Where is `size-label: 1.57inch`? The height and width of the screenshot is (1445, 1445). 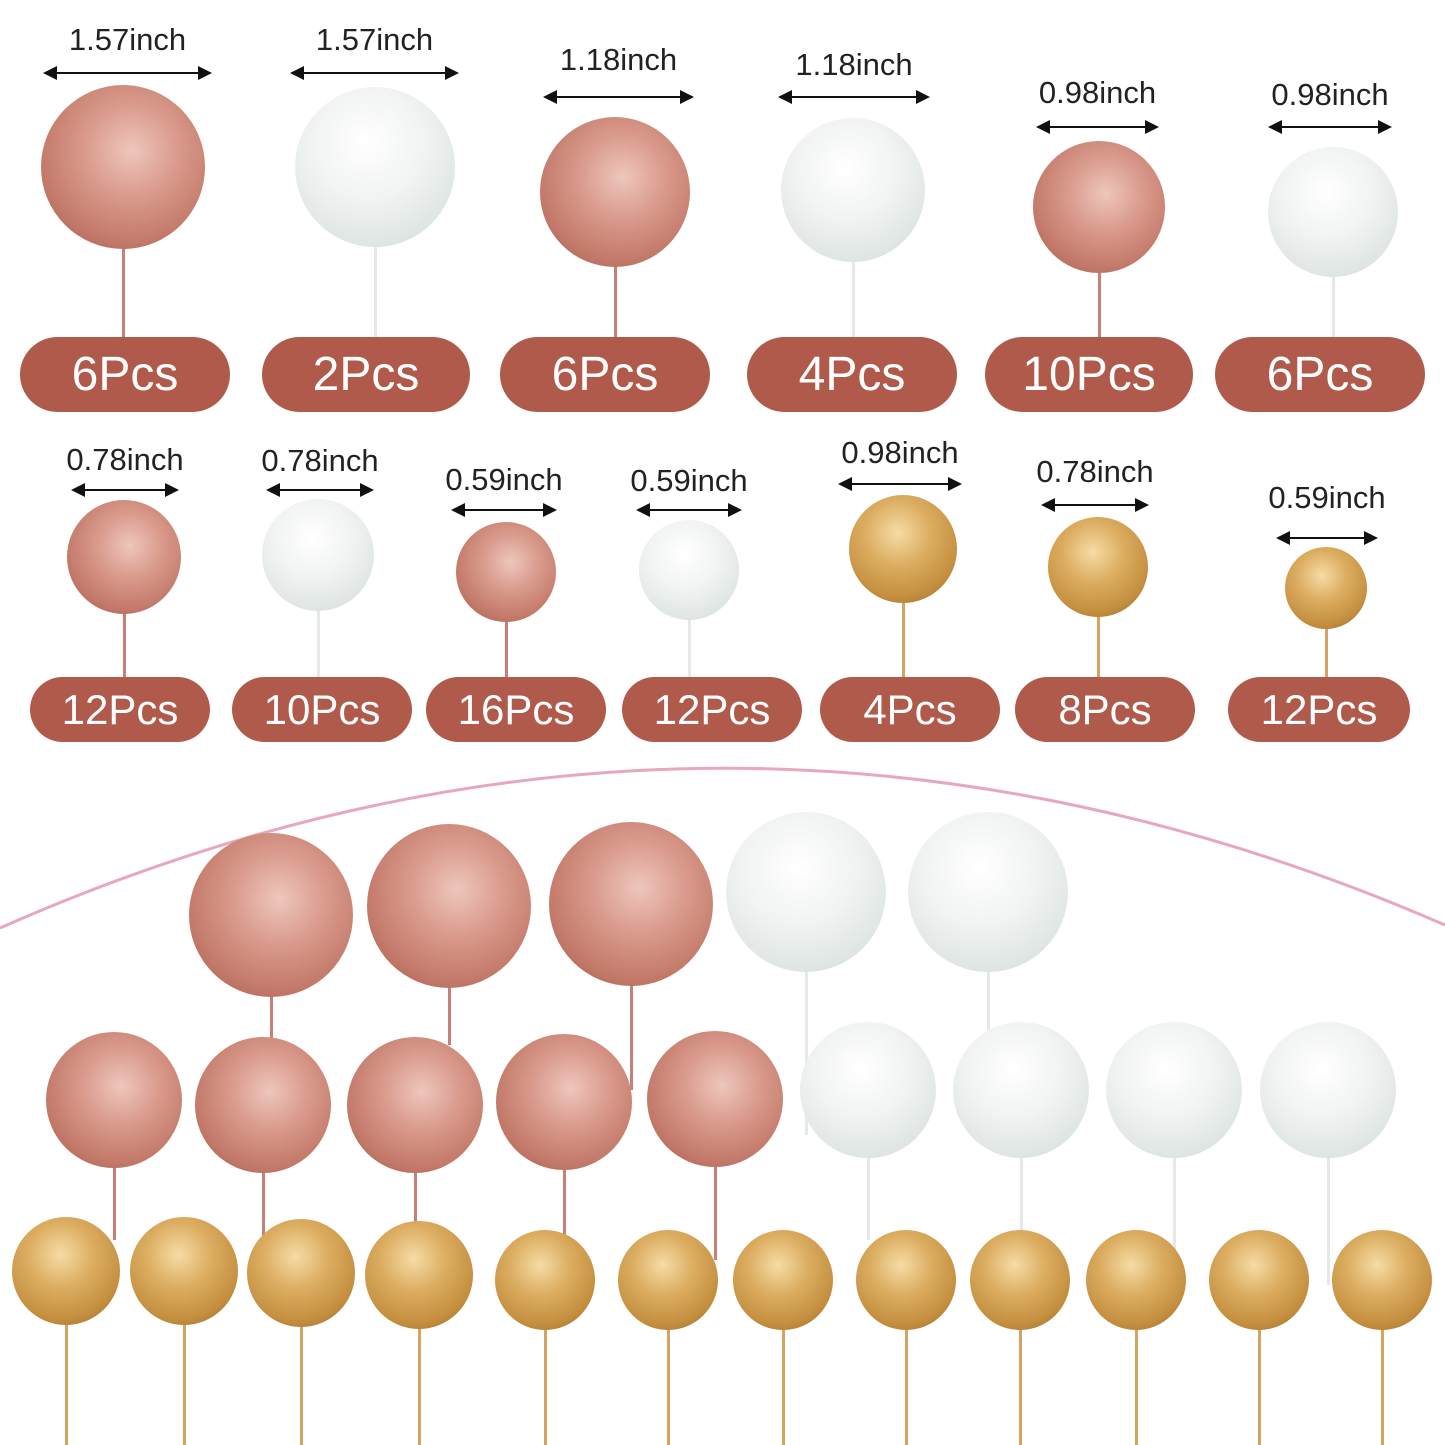 size-label: 1.57inch is located at coordinates (127, 39).